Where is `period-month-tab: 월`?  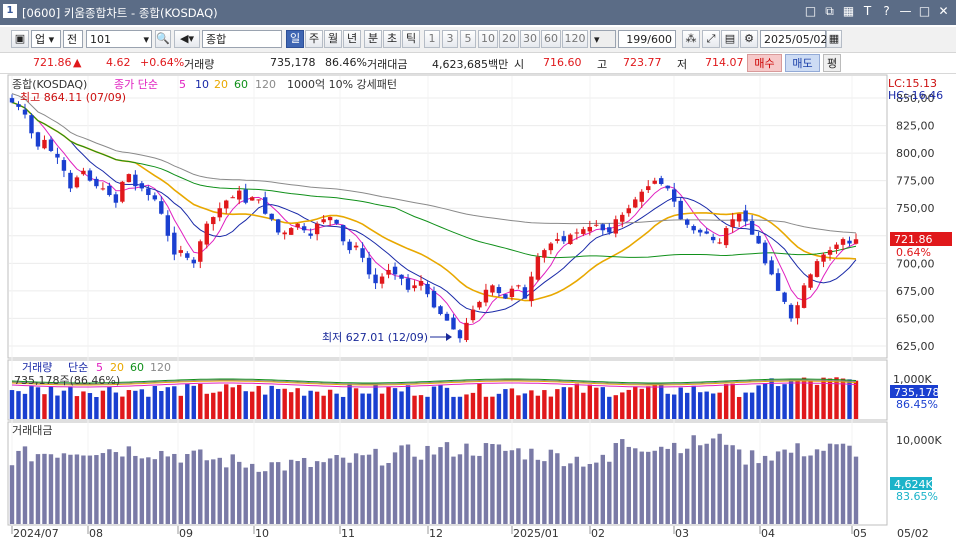 period-month-tab: 월 is located at coordinates (333, 39).